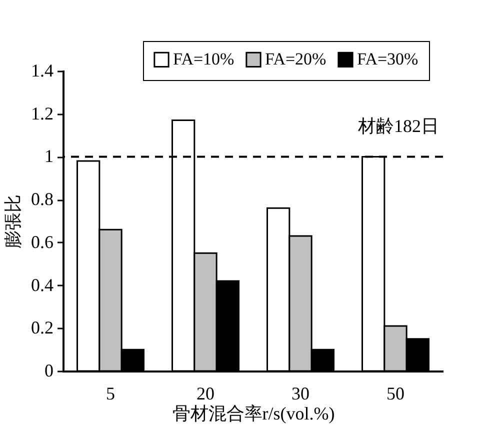 This screenshot has height=427, width=486. What do you see at coordinates (42, 242) in the screenshot?
I see `y-tick-label: 0.6` at bounding box center [42, 242].